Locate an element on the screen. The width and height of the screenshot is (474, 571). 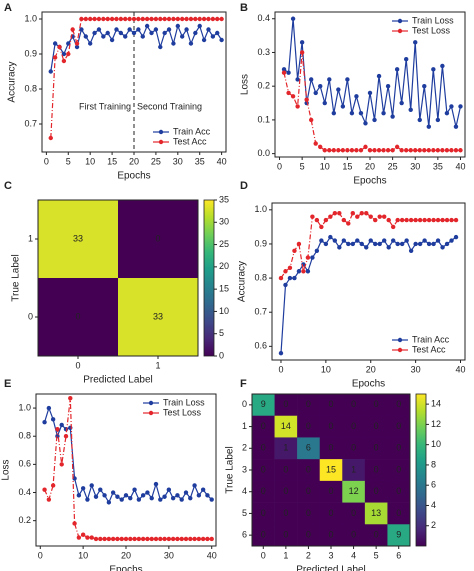
colorbar-tick-label: 12 is located at coordinates (436, 424).